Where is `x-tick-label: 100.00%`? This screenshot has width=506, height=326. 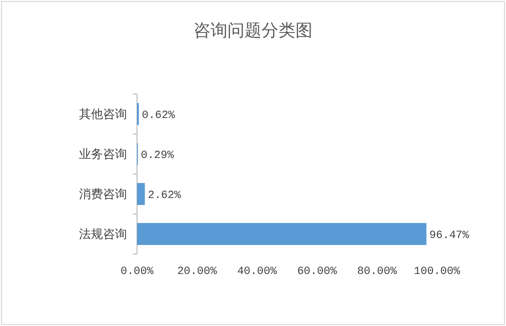
x-tick-label: 100.00% is located at coordinates (437, 272).